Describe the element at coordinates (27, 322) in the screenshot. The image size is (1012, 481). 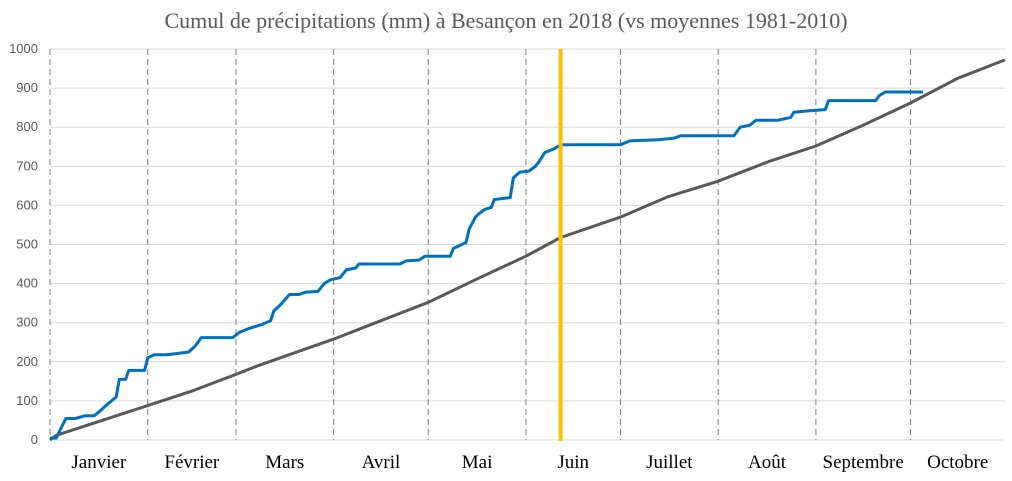
I see `y-tick-label: 300` at that location.